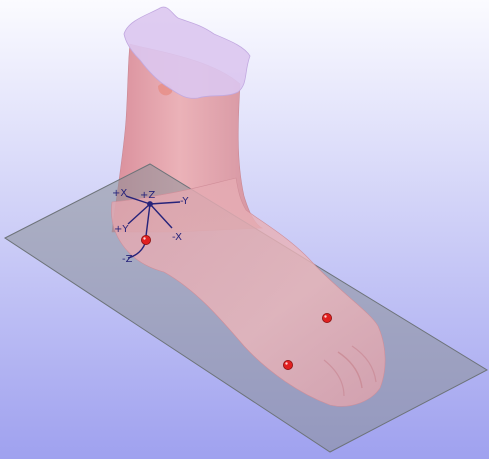 The height and width of the screenshot is (459, 489). Describe the element at coordinates (119, 193) in the screenshot. I see `axis-label-plus-x: +X` at that location.